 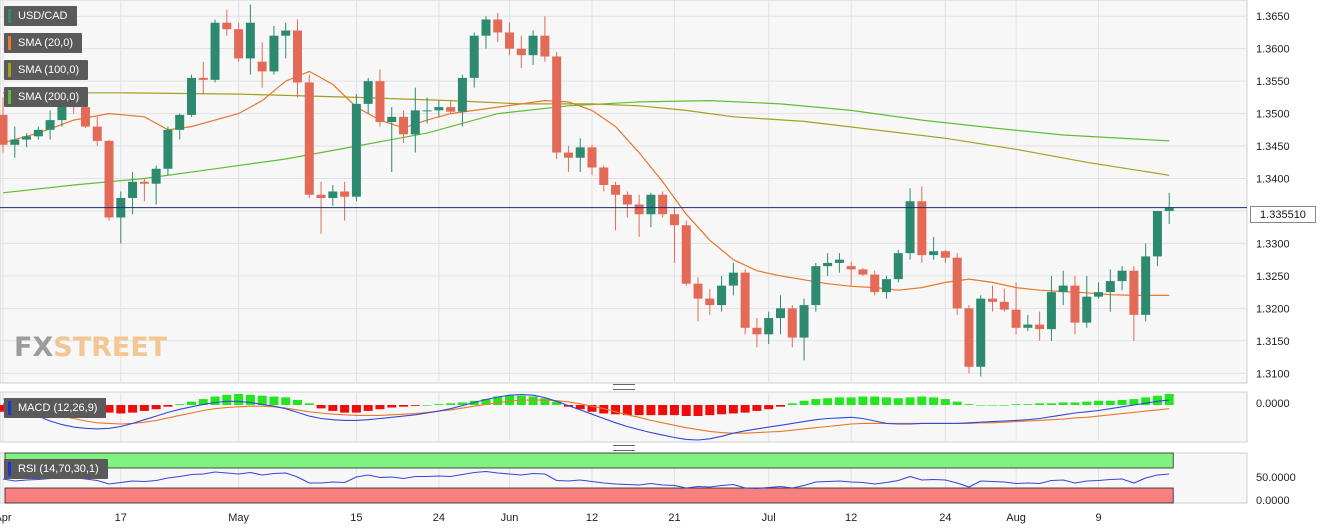 What do you see at coordinates (624, 387) in the screenshot?
I see `pane-resize-handle-main` at bounding box center [624, 387].